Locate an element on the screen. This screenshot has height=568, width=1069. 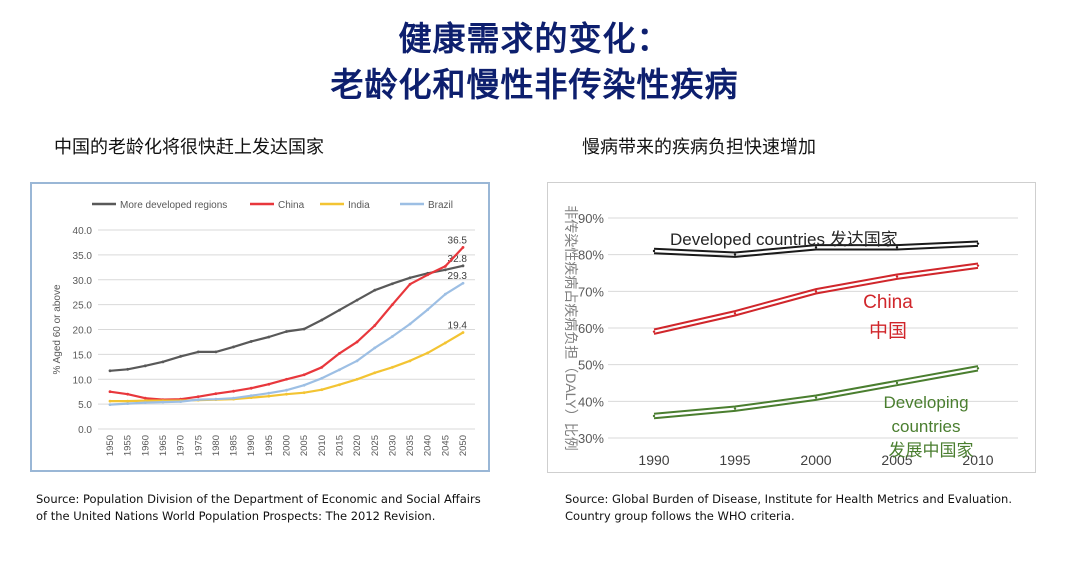
x-tick-label: 2045 is located at coordinates (445, 445).